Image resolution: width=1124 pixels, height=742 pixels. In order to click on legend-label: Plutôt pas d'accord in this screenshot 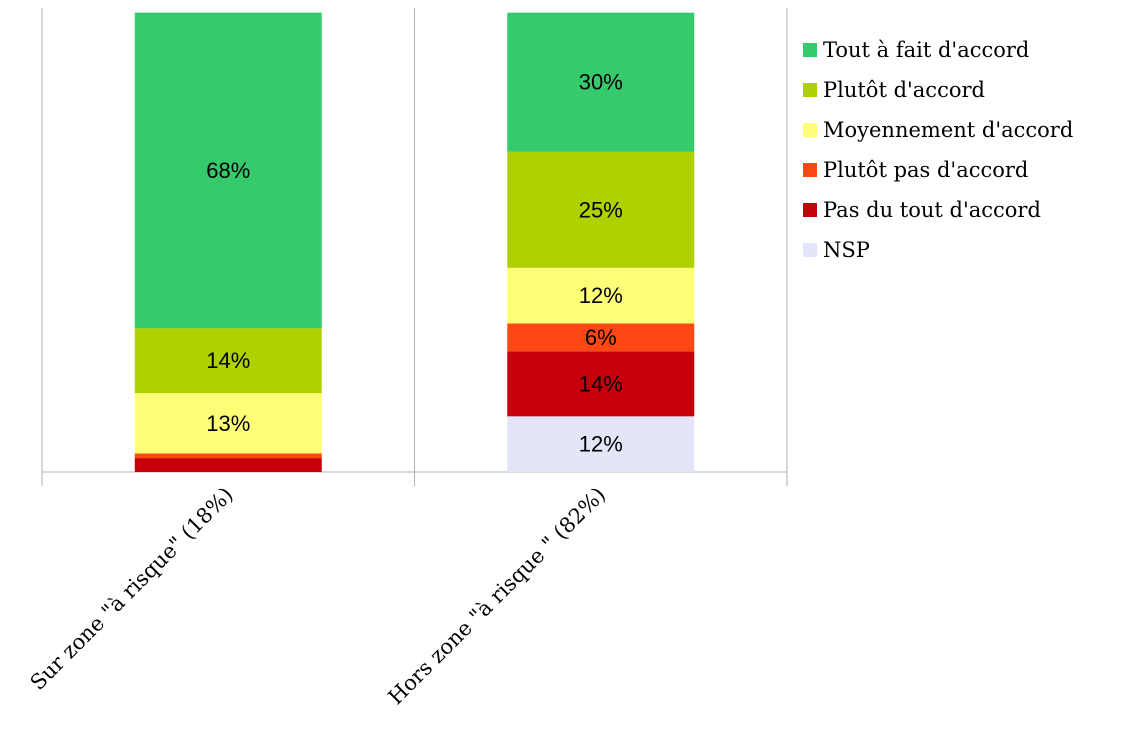, I will do `click(925, 170)`.